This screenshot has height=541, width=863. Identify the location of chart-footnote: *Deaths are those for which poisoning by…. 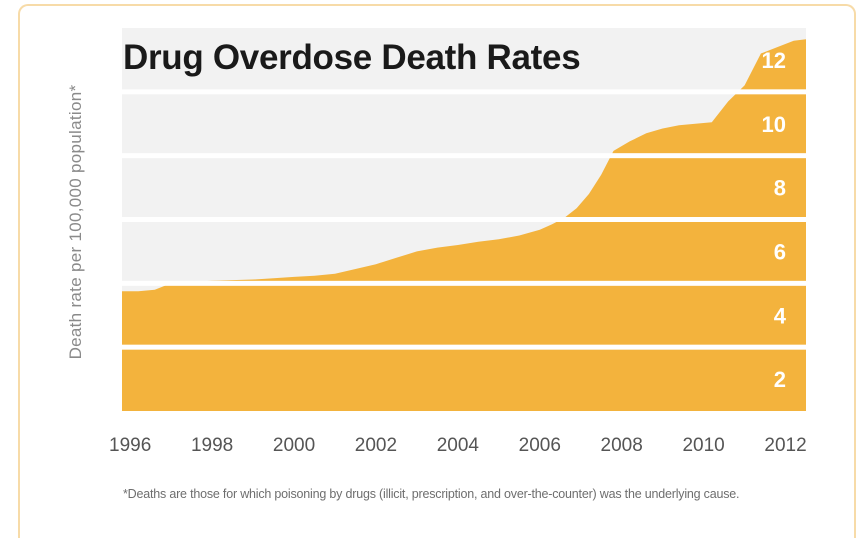
(431, 494).